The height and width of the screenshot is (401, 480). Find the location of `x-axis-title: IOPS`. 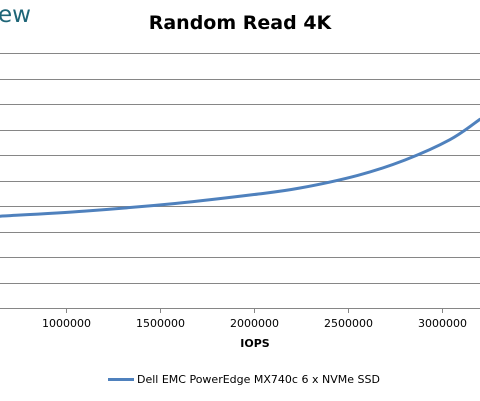

x-axis-title: IOPS is located at coordinates (255, 343).